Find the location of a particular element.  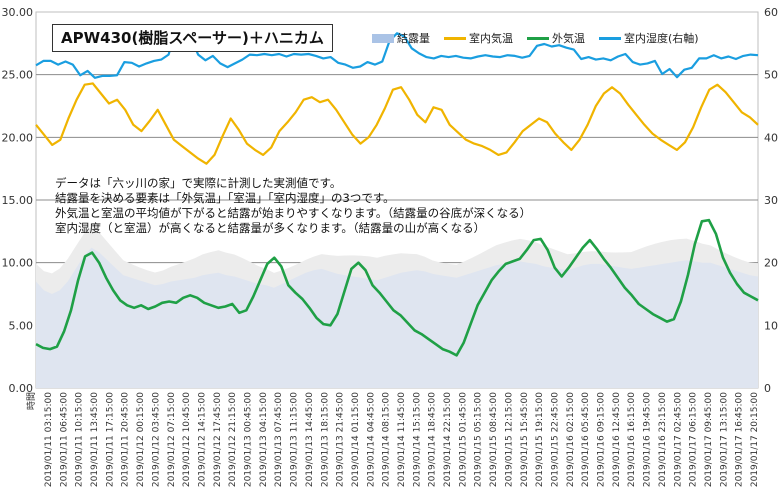

y-right-tick-label: 40 is located at coordinates (771, 137).